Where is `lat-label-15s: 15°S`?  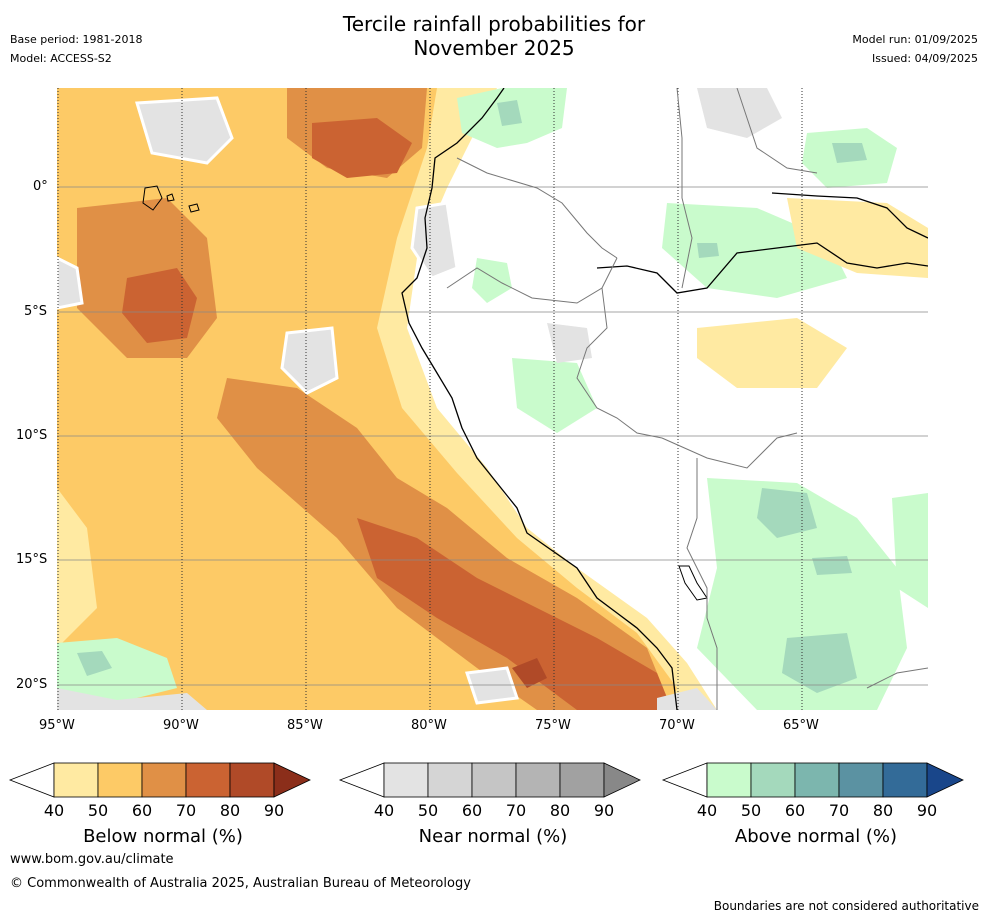 lat-label-15s: 15°S is located at coordinates (32, 559).